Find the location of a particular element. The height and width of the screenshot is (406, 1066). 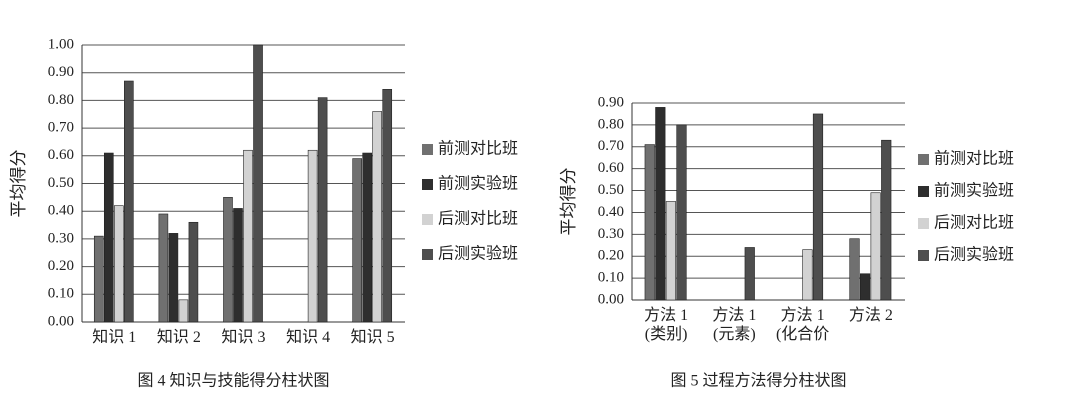

y-tick-label: 1.00 is located at coordinates (61, 44).